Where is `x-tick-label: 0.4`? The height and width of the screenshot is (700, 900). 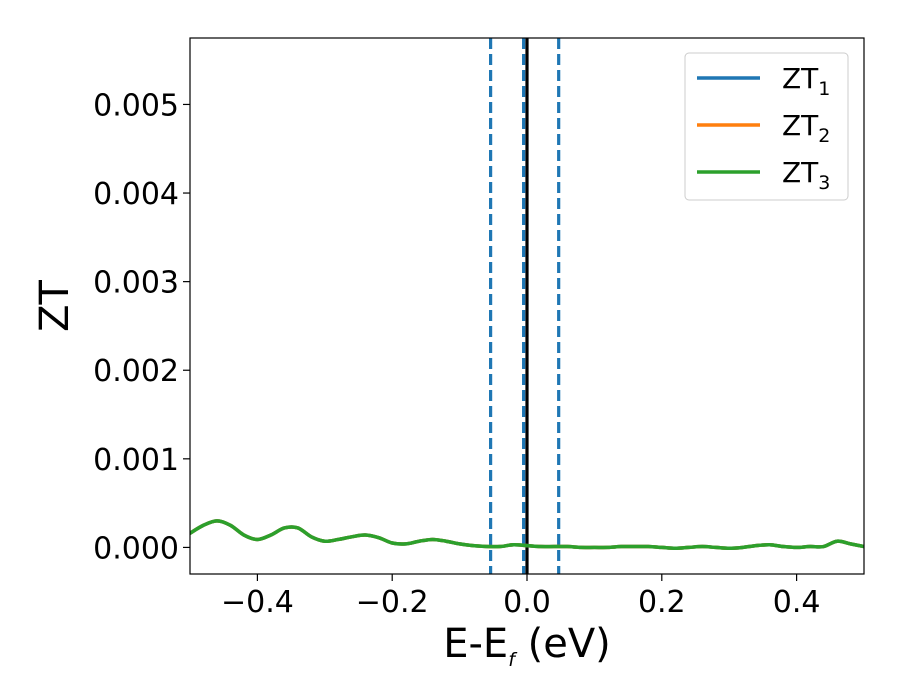
x-tick-label: 0.4 is located at coordinates (797, 602).